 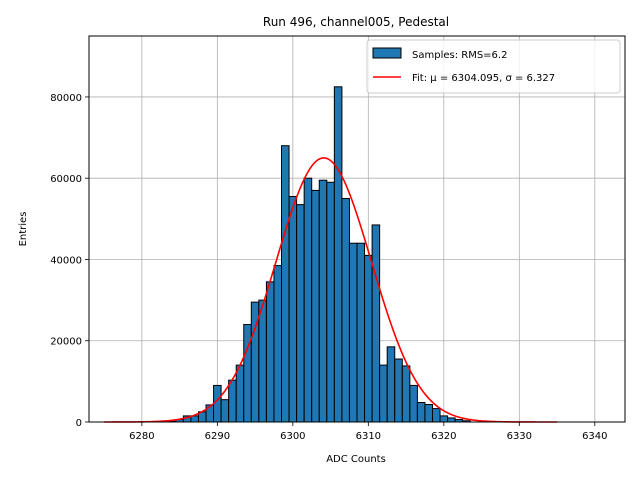 I want to click on y-tick-label: 20000, so click(x=66, y=342).